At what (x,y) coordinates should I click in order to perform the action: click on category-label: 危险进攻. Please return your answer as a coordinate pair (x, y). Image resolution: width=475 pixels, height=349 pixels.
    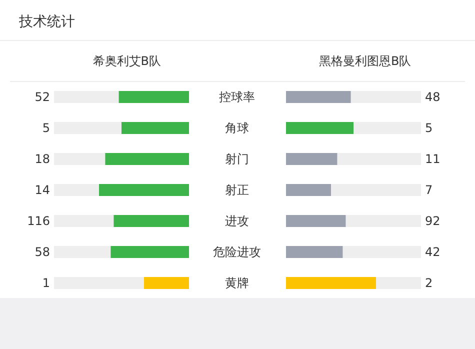
    Looking at the image, I should click on (237, 252).